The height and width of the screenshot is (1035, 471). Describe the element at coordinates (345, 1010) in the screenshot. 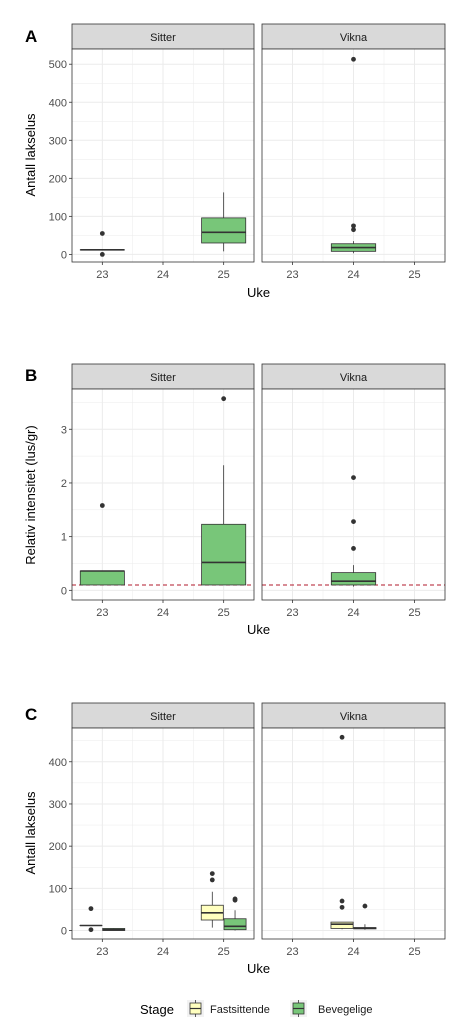

I see `legend-label-bevegelige: Bevegelige` at that location.